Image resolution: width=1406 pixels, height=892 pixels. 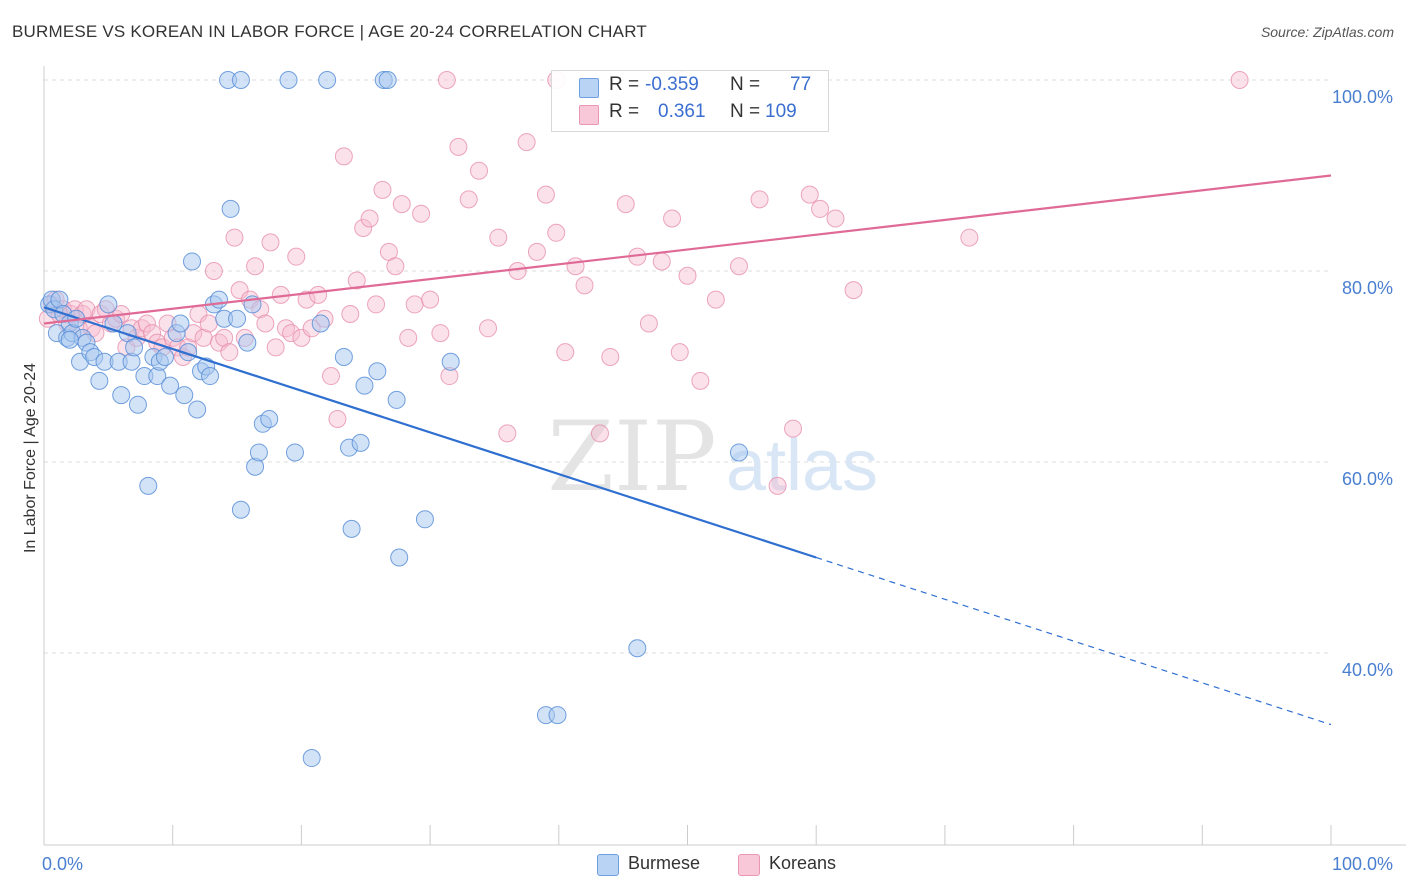 I want to click on y-tick-label: 60.0%, so click(x=1367, y=479).